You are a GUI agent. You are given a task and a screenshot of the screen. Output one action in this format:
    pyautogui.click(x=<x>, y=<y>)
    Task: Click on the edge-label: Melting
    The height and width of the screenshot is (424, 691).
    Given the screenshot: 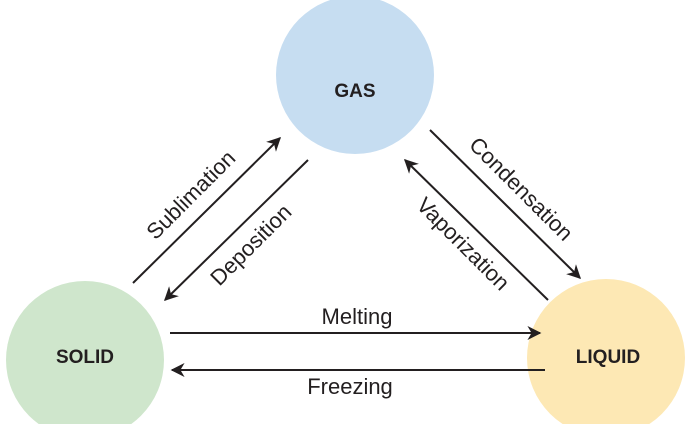 What is the action you would take?
    pyautogui.click(x=357, y=316)
    